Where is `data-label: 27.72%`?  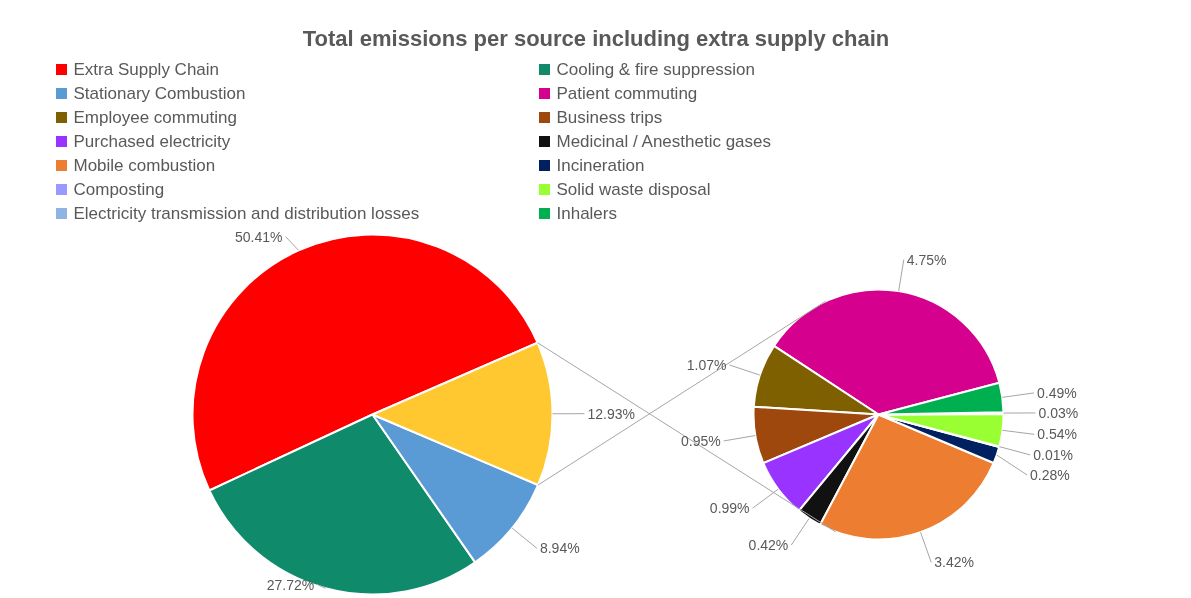
data-label: 27.72% is located at coordinates (290, 584).